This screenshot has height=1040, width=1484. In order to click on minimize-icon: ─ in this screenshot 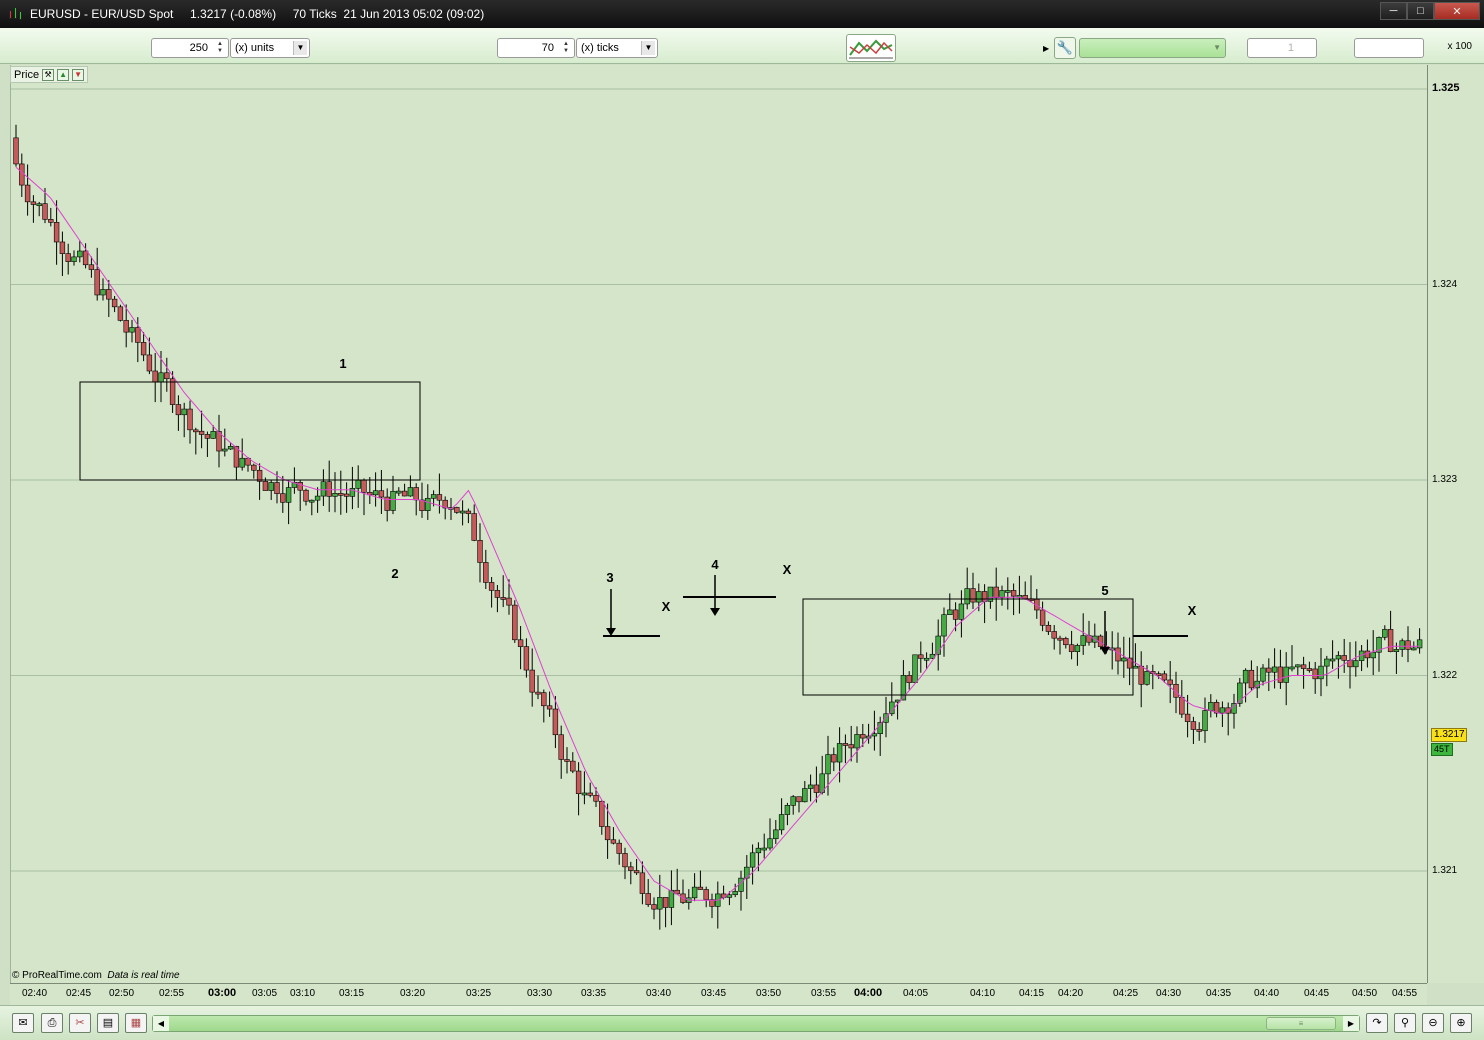, I will do `click(1393, 11)`.